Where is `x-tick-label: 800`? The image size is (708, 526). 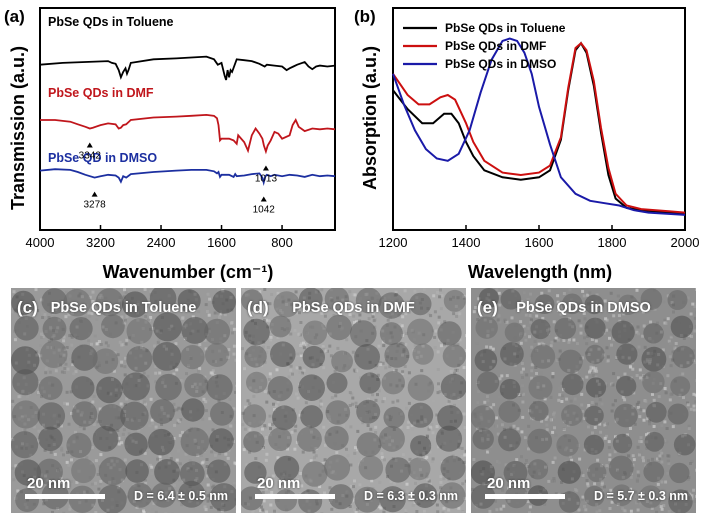
x-tick-label: 800 is located at coordinates (282, 242).